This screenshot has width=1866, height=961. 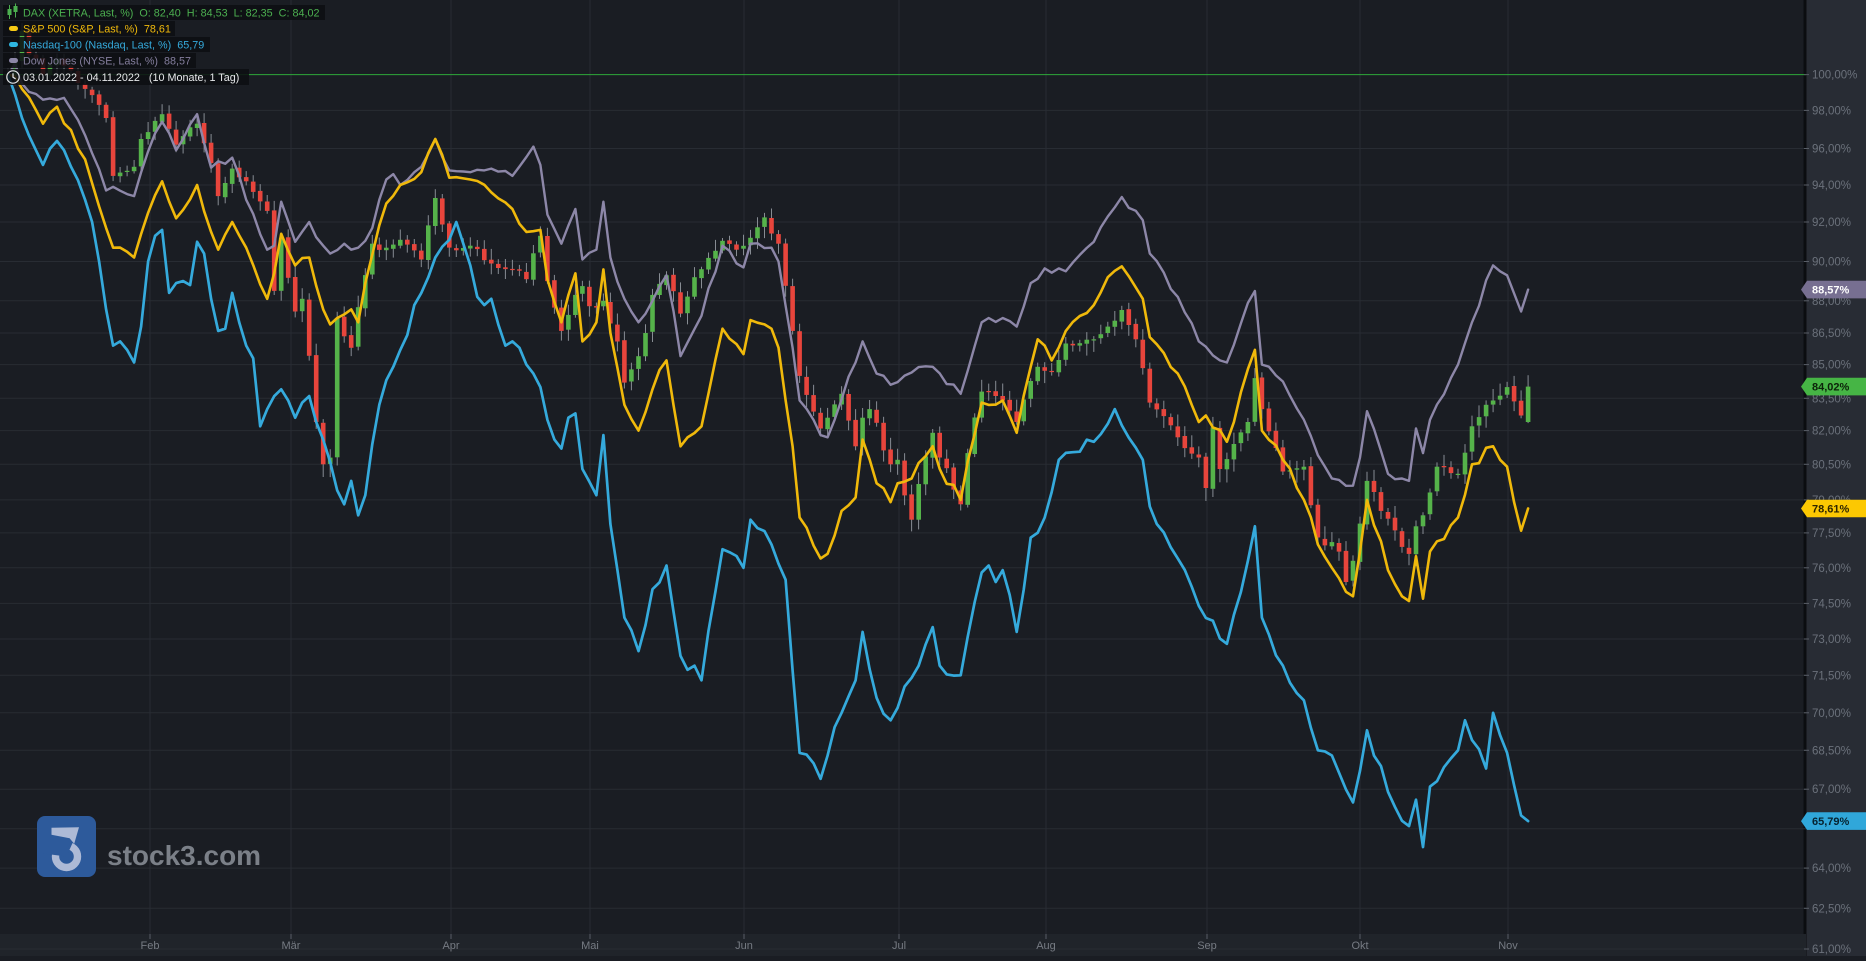 I want to click on svg-text: 76,00%, so click(x=1831, y=569).